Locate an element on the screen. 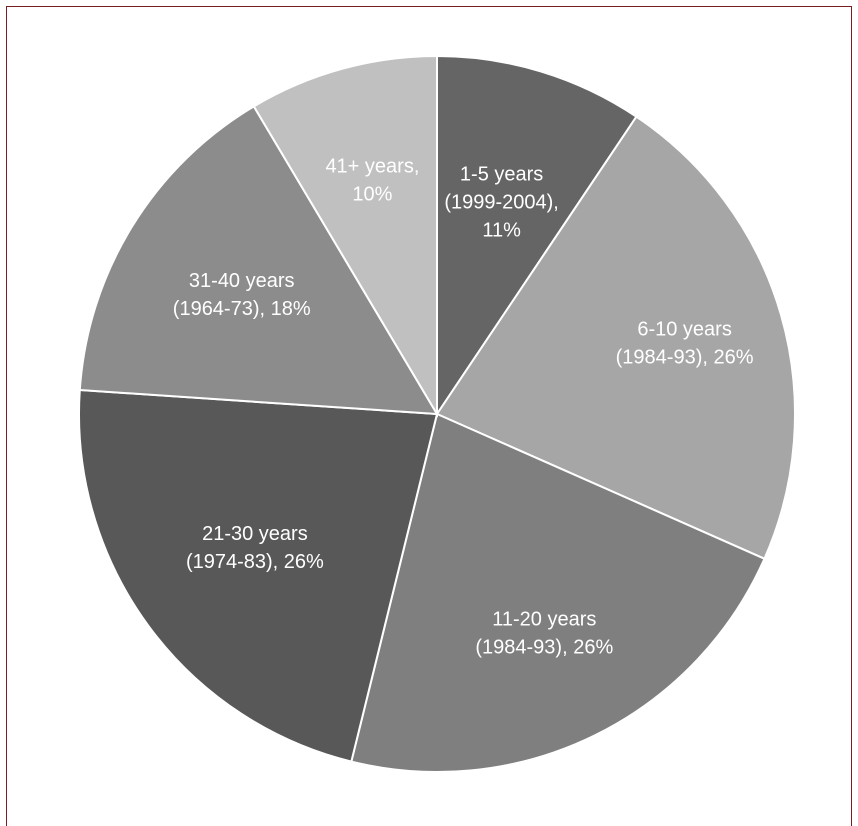 The image size is (858, 826). slice-label-3: 11-20 years (1984-93), 26% is located at coordinates (544, 634).